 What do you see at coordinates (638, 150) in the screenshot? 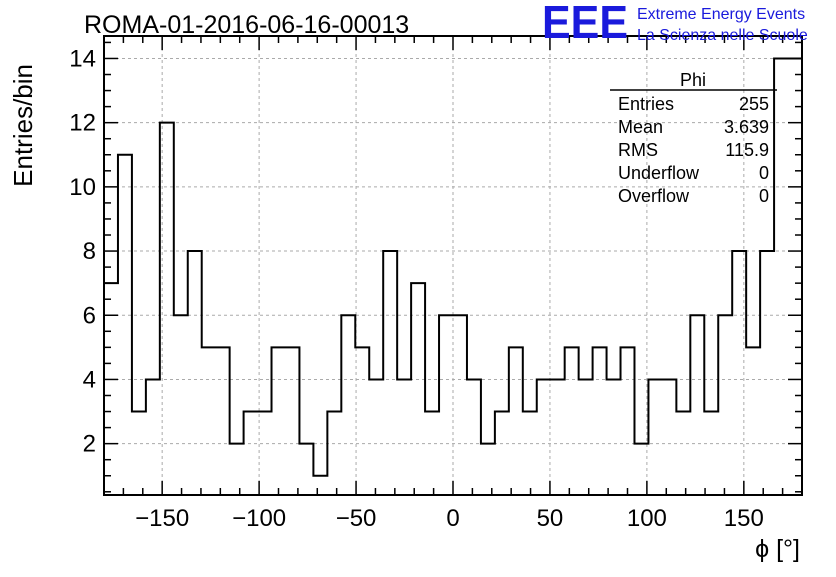
I see `stats-label-rms: RMS` at bounding box center [638, 150].